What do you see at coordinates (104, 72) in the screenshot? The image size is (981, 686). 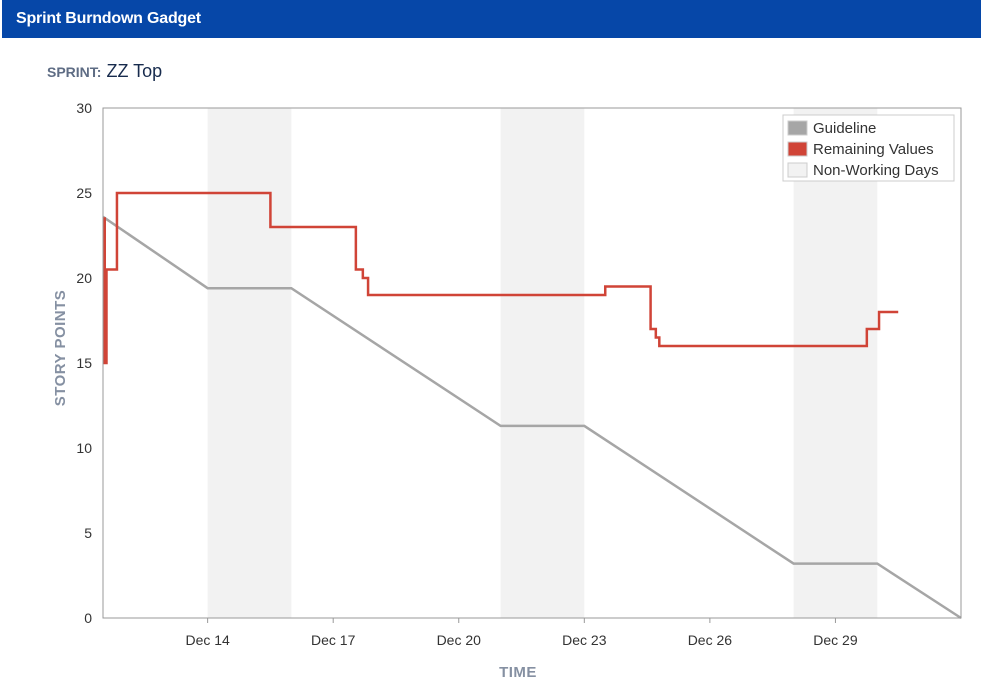 I see `sprint-info: SPRINT: ZZ Top` at bounding box center [104, 72].